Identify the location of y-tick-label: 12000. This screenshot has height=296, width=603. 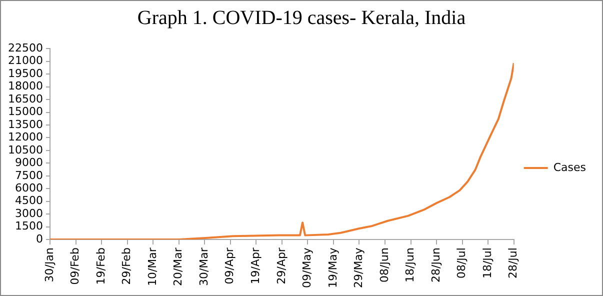
(25, 137).